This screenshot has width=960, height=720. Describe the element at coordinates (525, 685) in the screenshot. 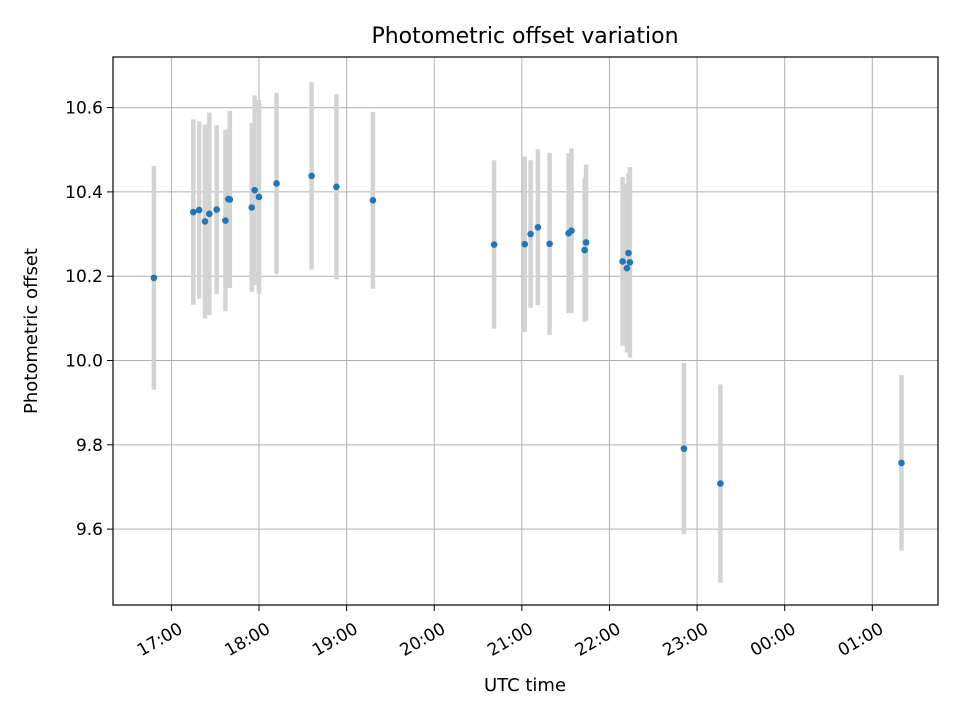

I see `x-axis-label: UTC time` at that location.